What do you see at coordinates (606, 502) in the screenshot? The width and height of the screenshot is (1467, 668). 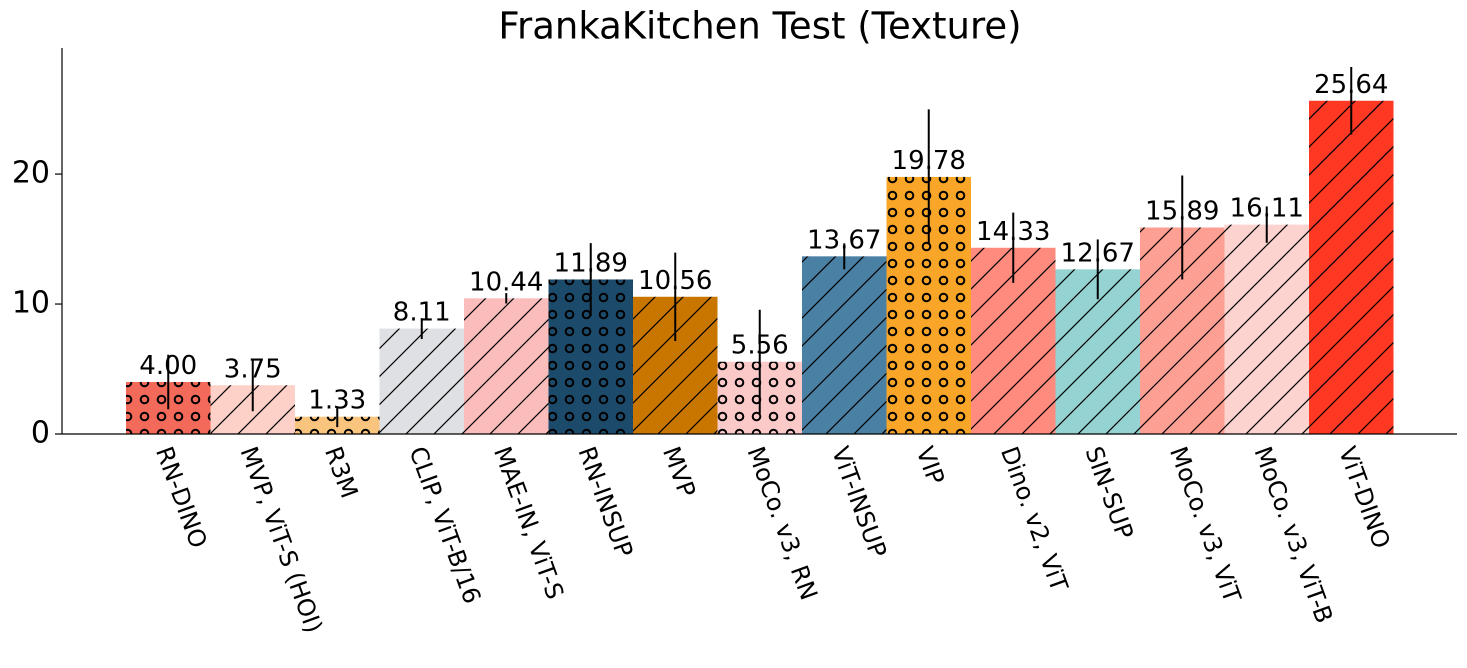 I see `x-tick-label: RN-INSUP` at bounding box center [606, 502].